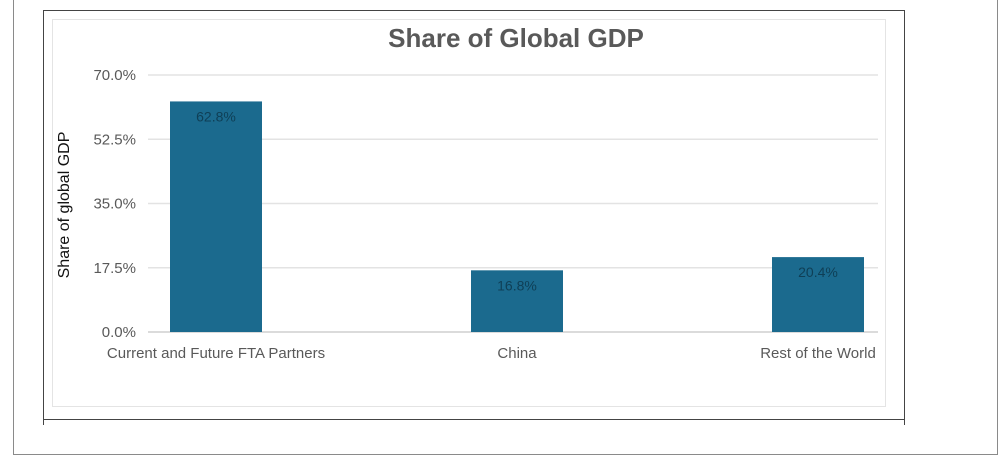 This screenshot has height=462, width=1006. I want to click on y-tick-label: 52.5%, so click(114, 139).